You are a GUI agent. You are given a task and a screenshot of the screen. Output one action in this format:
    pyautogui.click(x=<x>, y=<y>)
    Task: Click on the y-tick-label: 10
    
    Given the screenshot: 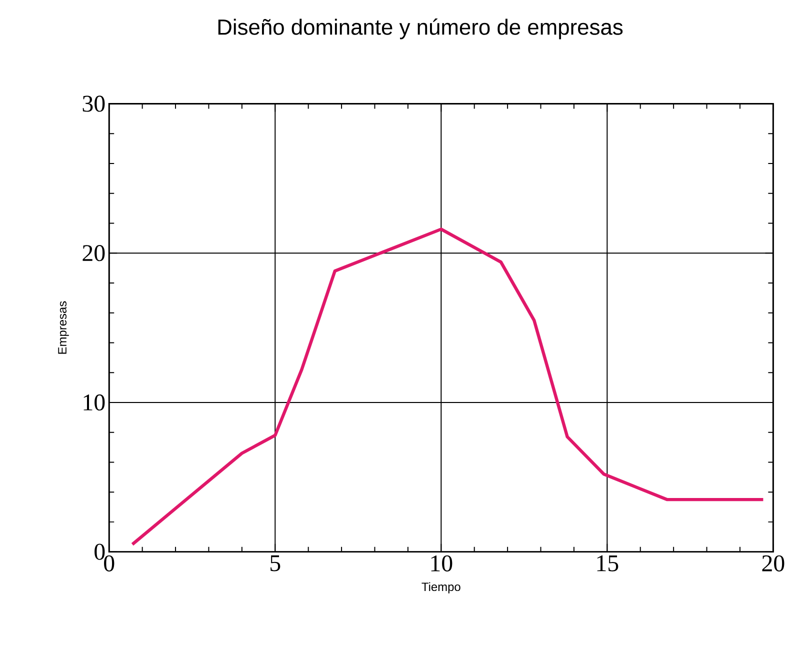 What is the action you would take?
    pyautogui.click(x=94, y=402)
    